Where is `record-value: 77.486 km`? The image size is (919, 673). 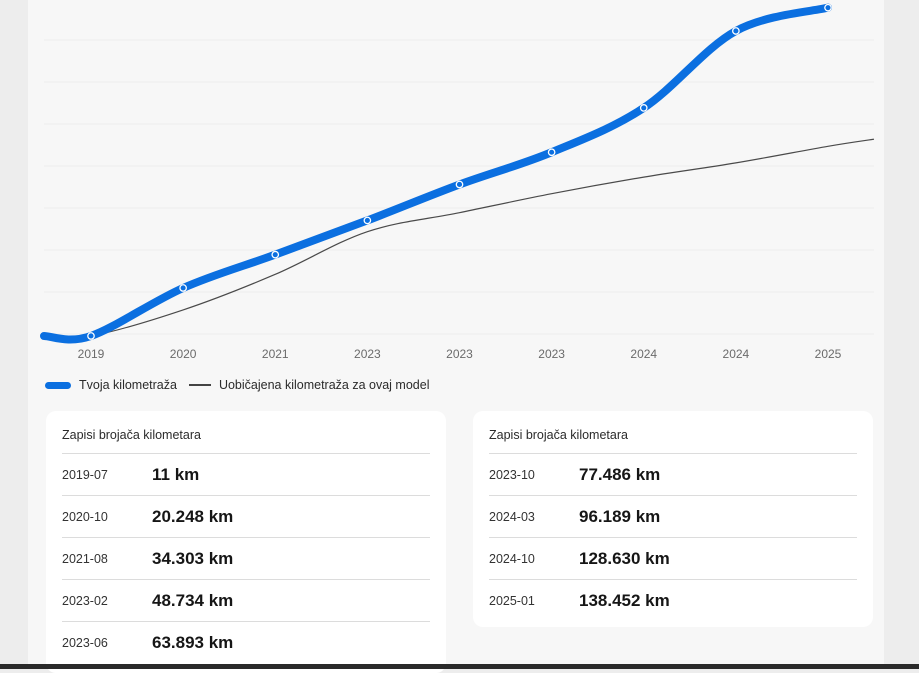
record-value: 77.486 km is located at coordinates (620, 474).